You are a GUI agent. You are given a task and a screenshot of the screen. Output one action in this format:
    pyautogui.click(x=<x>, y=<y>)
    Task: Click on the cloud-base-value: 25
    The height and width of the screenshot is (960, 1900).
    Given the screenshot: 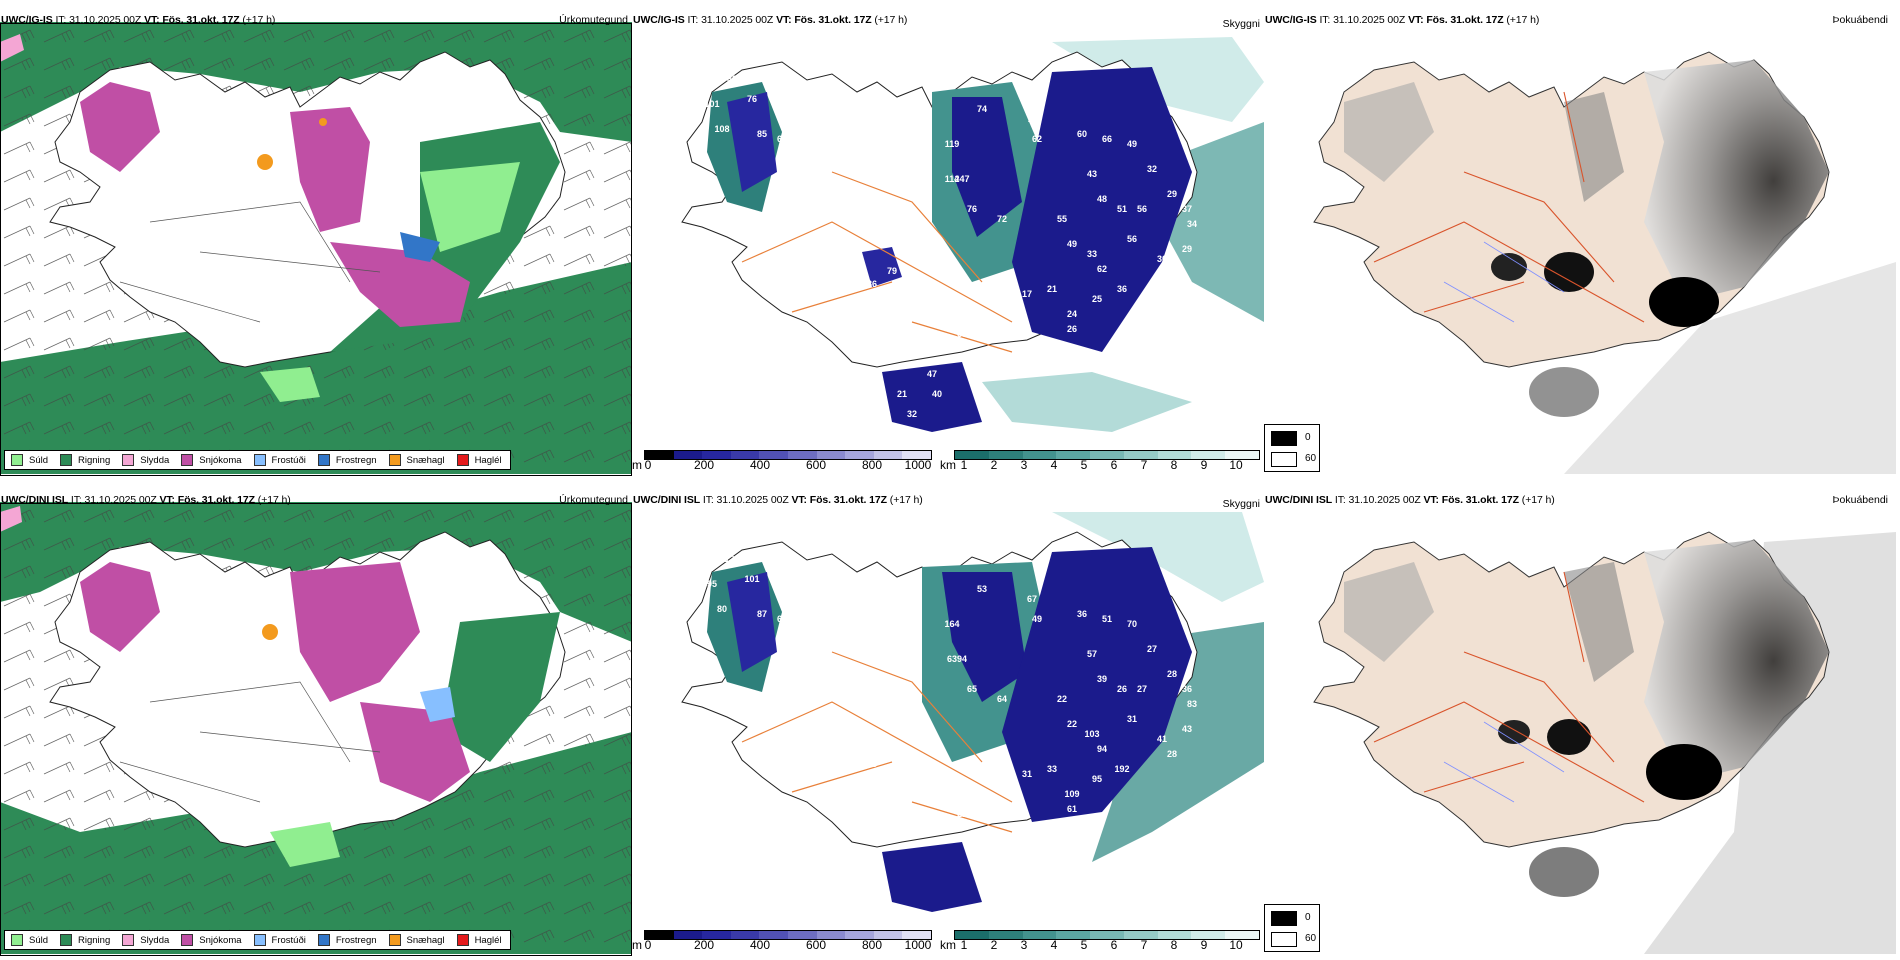 What is the action you would take?
    pyautogui.click(x=1097, y=299)
    